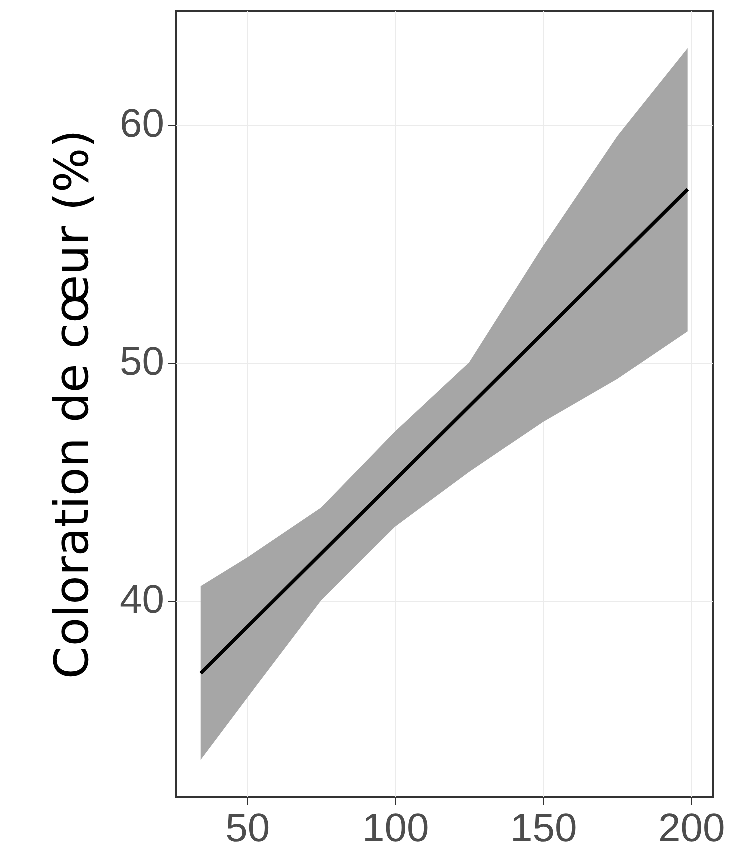  Describe the element at coordinates (142, 124) in the screenshot. I see `y-tick-label: 60` at that location.